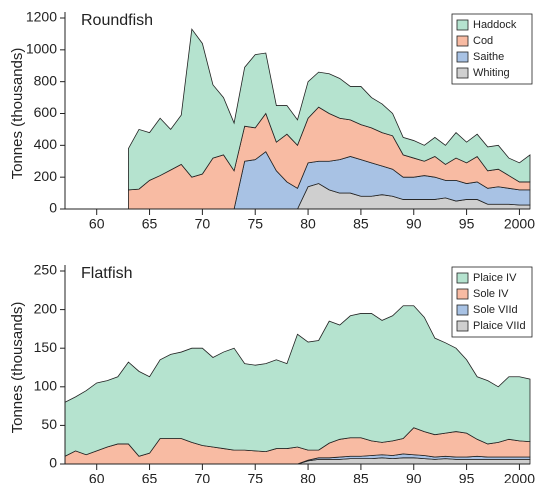  I want to click on legend-label: Plaice IV, so click(495, 278).